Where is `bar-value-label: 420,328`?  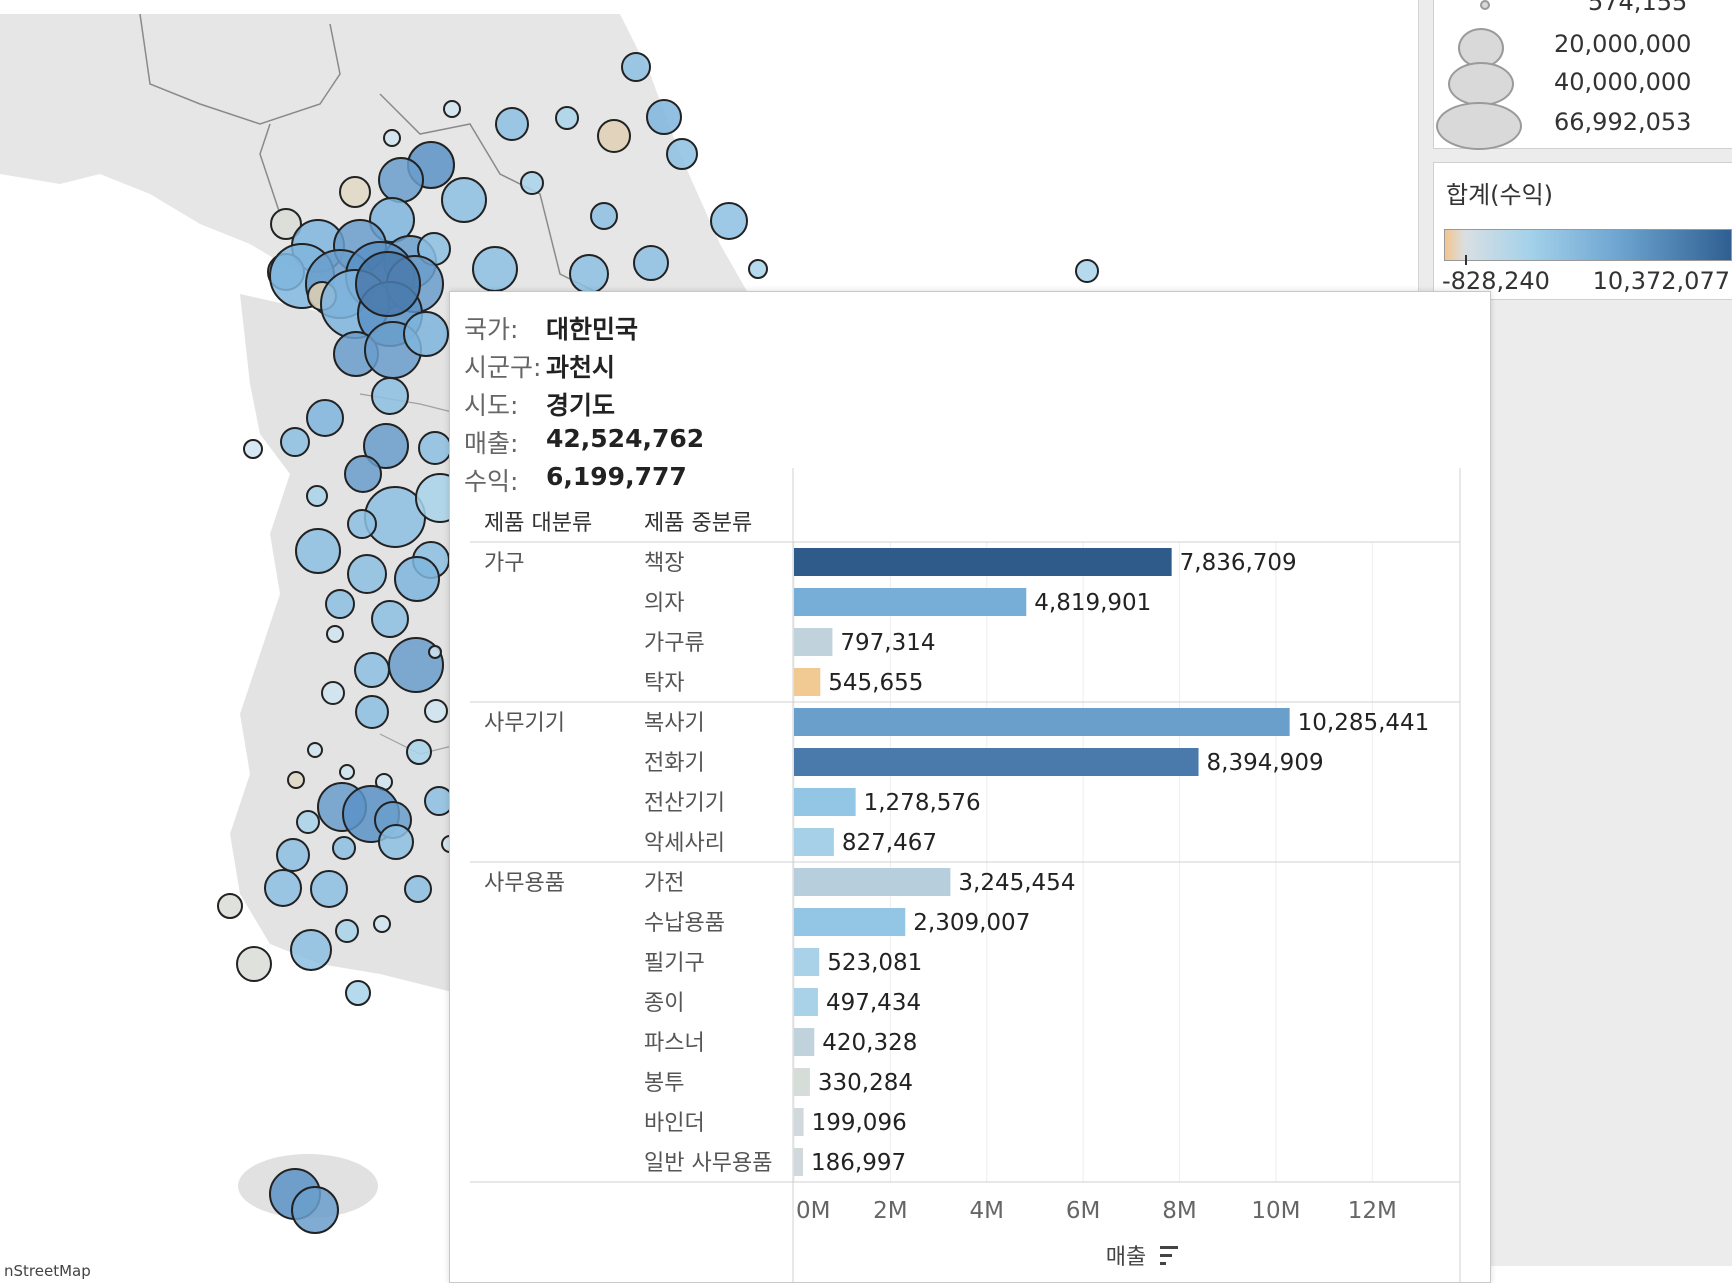
bar-value-label: 420,328 is located at coordinates (869, 1043).